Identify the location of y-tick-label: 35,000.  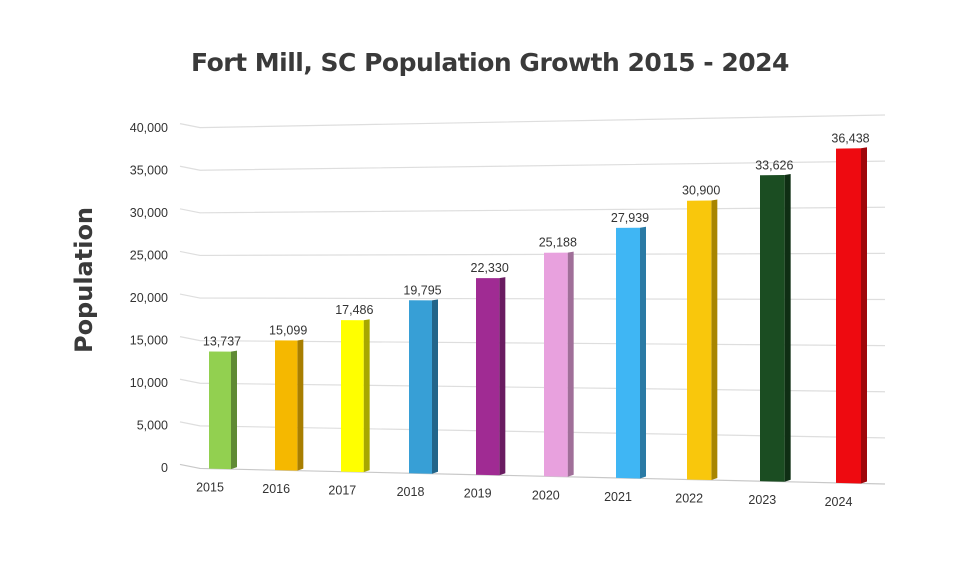
(149, 171).